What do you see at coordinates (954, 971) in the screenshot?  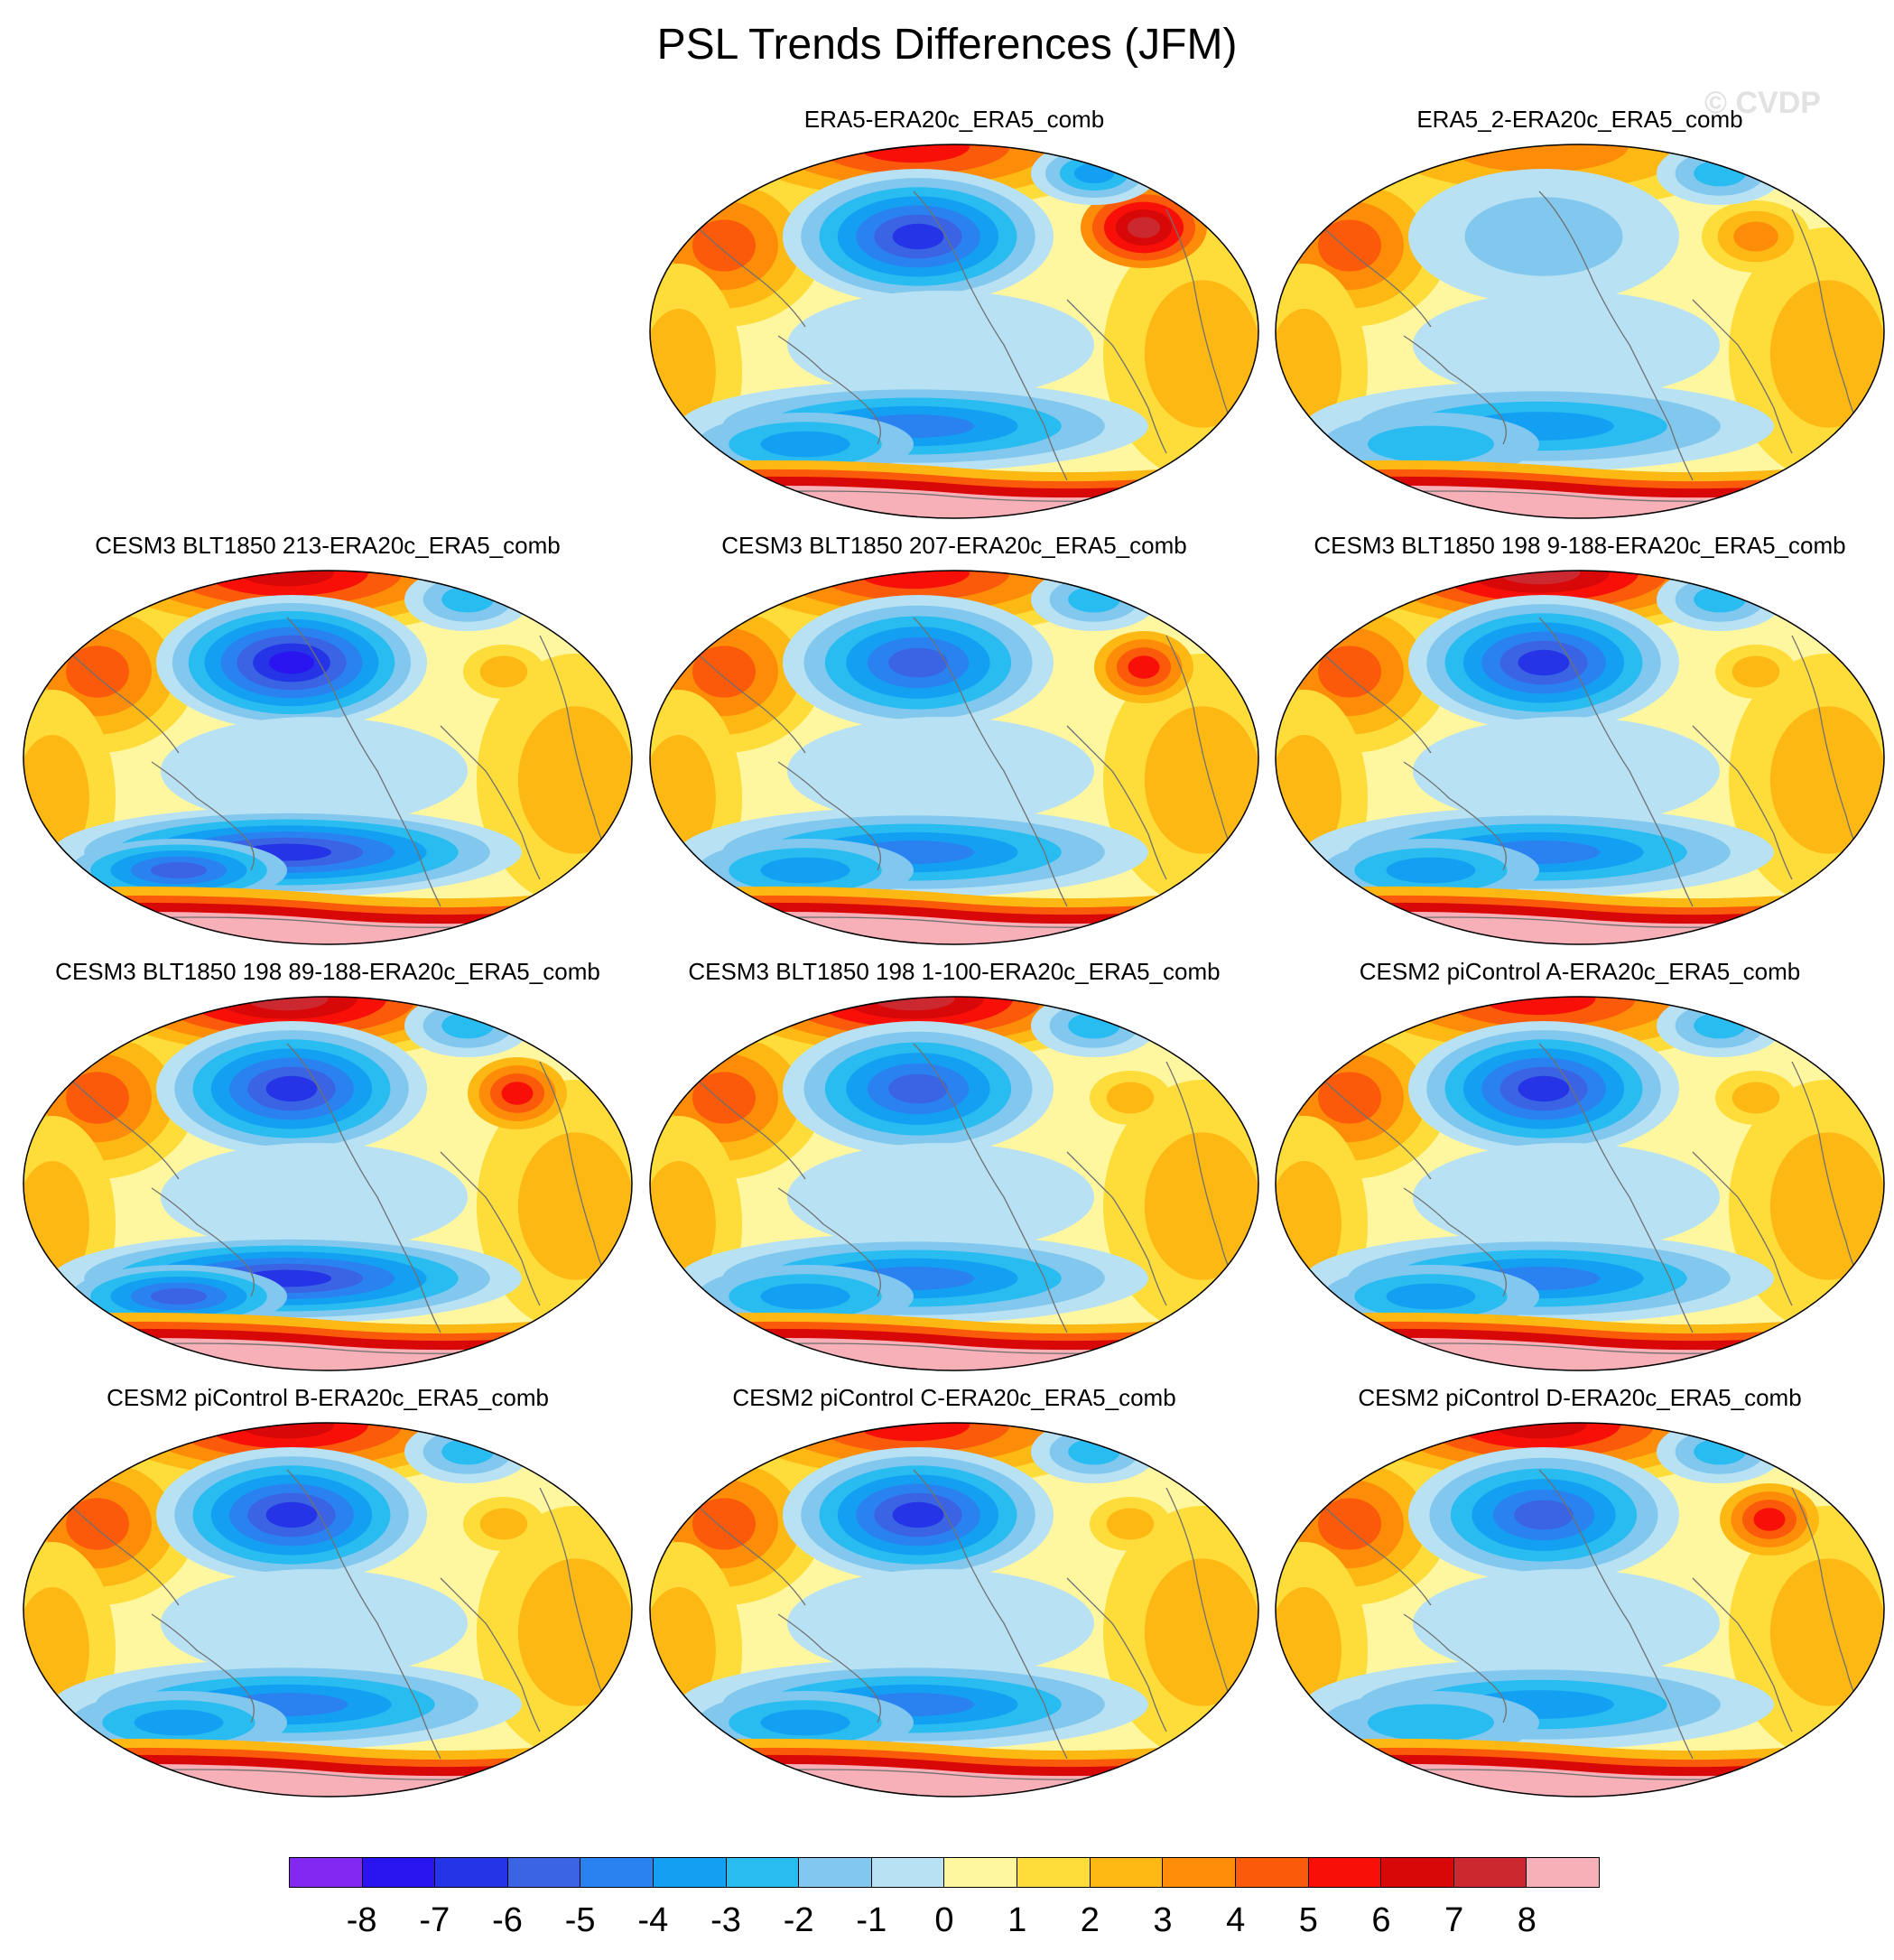 I see `panel-title: CESM3 BLT1850 198 1-100-ERA20c_ERA5_comb` at bounding box center [954, 971].